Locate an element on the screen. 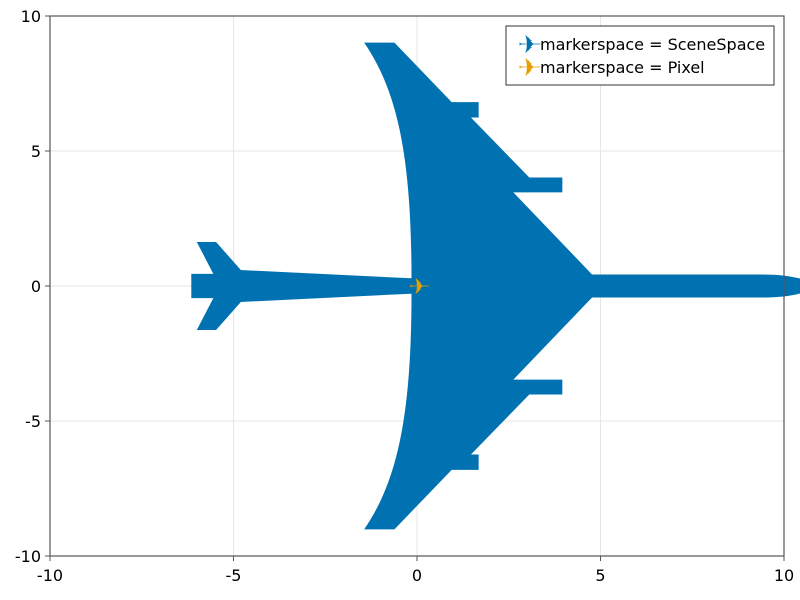 The width and height of the screenshot is (800, 600). legend-entry-label: markerspace = Pixel is located at coordinates (622, 67).